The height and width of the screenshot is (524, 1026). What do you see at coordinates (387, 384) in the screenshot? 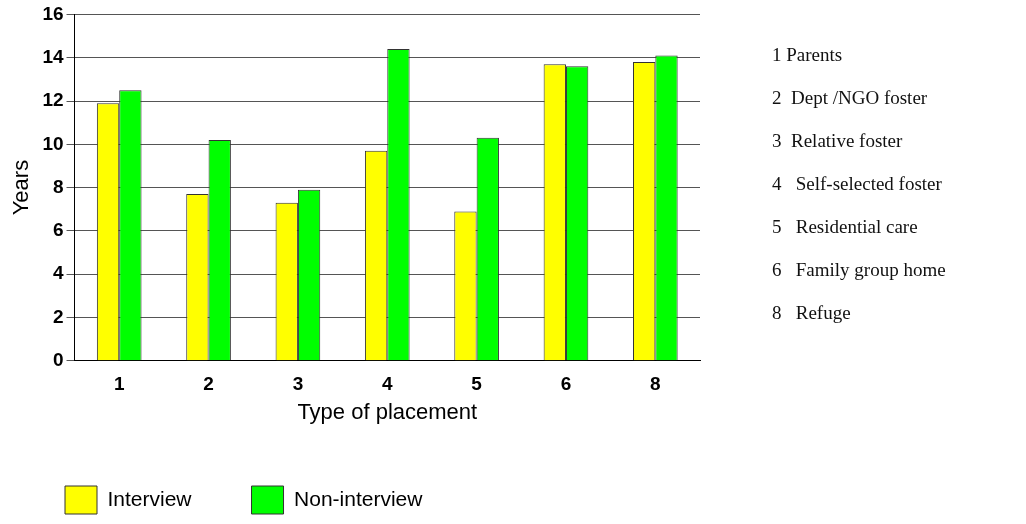
I see `x-tick-label: 4` at bounding box center [387, 384].